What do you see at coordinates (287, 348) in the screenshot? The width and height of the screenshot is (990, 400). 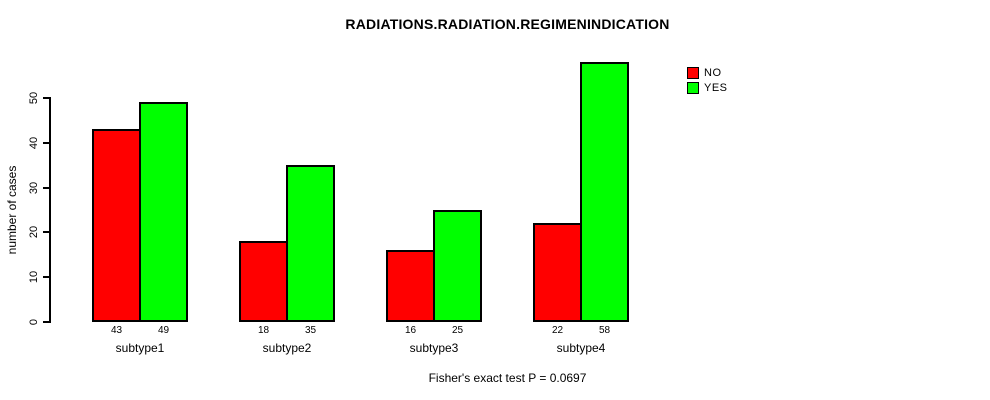 I see `category-label-subtype2: subtype2` at bounding box center [287, 348].